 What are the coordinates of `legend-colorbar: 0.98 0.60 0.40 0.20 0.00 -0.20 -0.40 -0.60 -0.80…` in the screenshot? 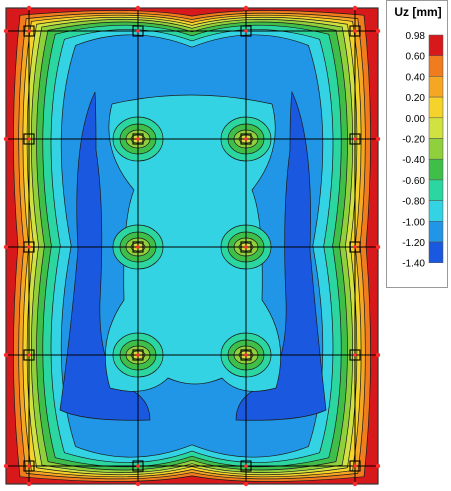 It's located at (423, 150).